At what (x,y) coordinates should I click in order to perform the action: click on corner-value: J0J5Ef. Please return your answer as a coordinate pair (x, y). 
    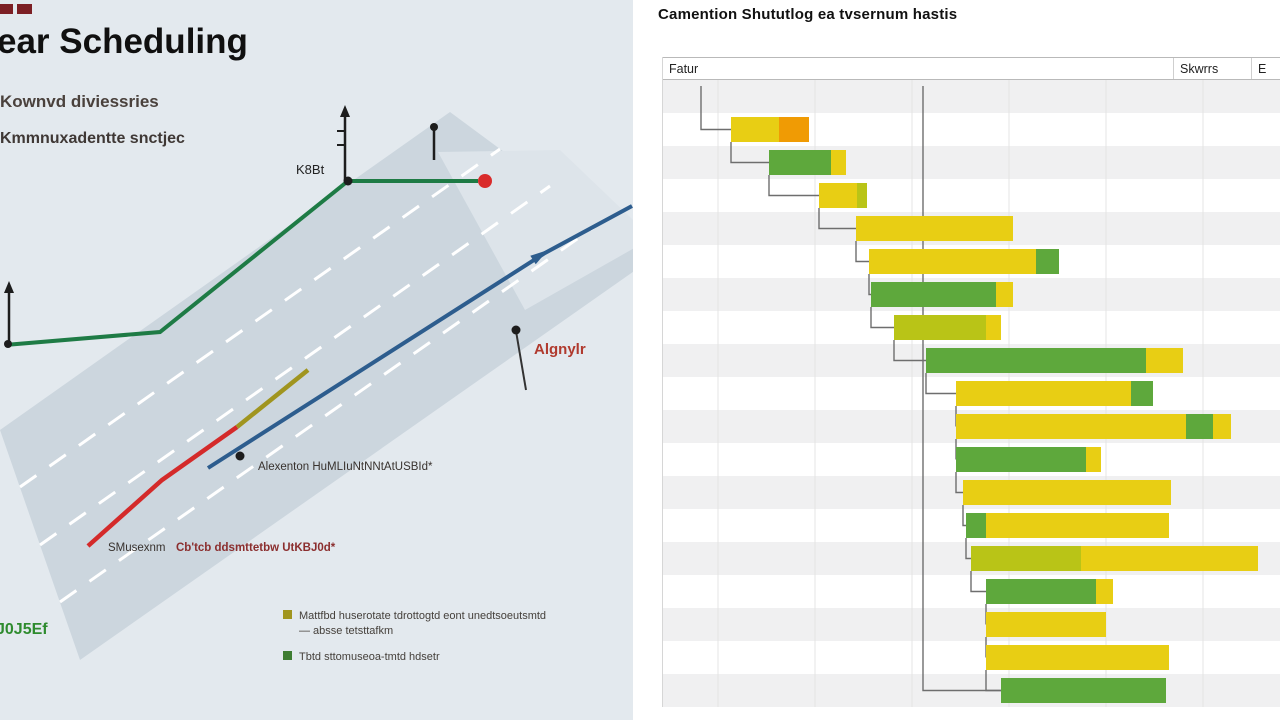
    Looking at the image, I should click on (24, 629).